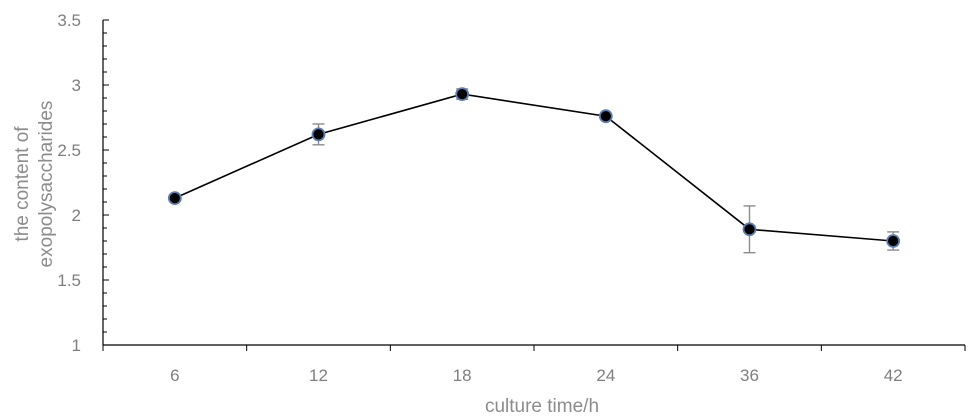 This screenshot has width=977, height=417. Describe the element at coordinates (76, 215) in the screenshot. I see `y-tick-label: 2` at that location.